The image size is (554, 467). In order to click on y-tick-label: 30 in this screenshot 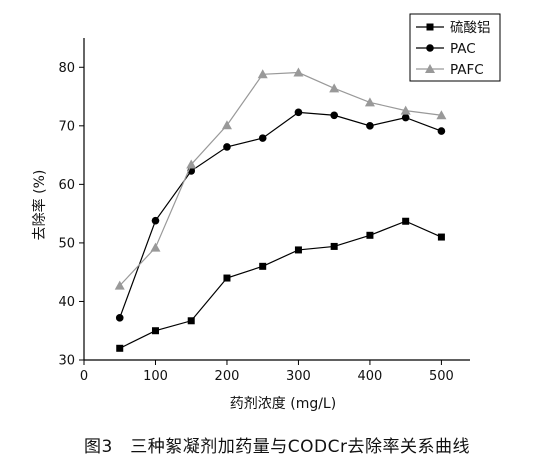, I will do `click(66, 361)`.